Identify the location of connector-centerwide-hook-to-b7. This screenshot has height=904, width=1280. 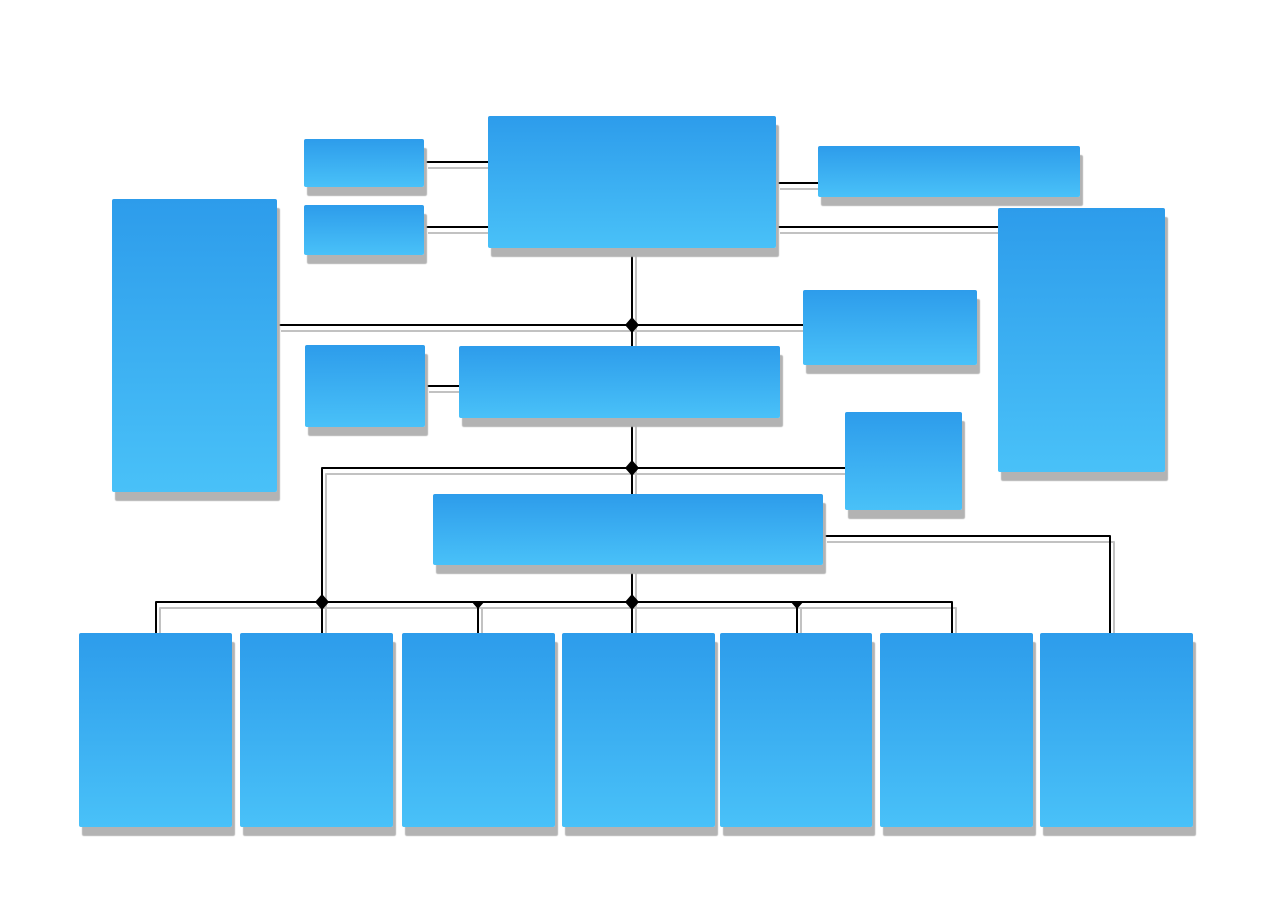
(967, 584).